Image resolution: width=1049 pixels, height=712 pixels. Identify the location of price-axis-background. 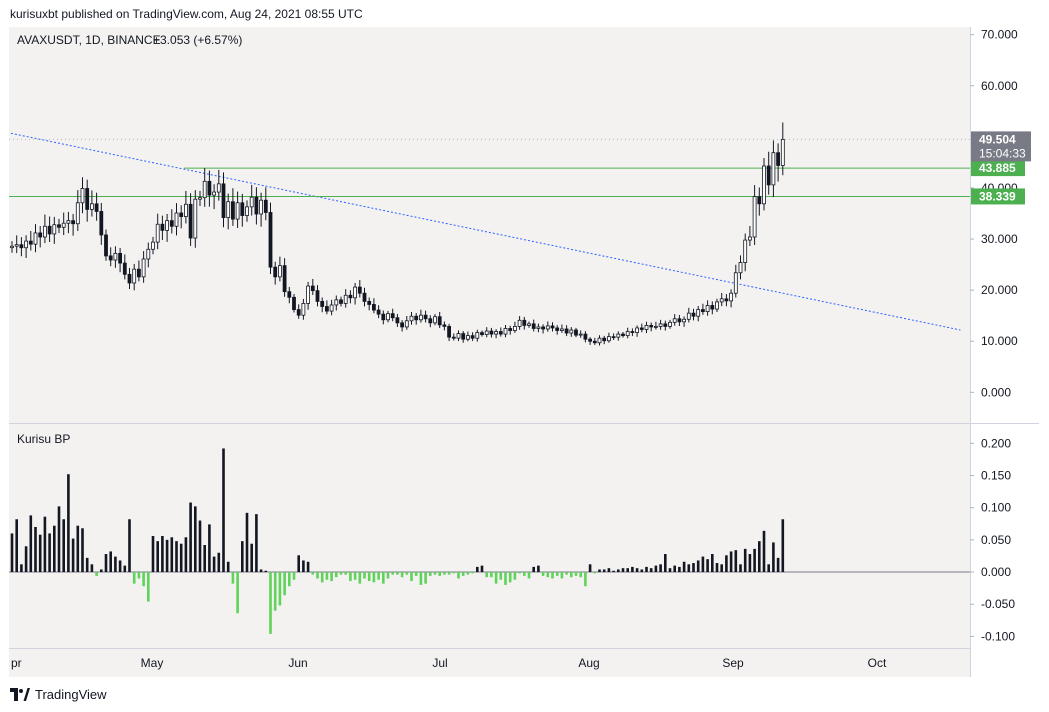
(1005, 225).